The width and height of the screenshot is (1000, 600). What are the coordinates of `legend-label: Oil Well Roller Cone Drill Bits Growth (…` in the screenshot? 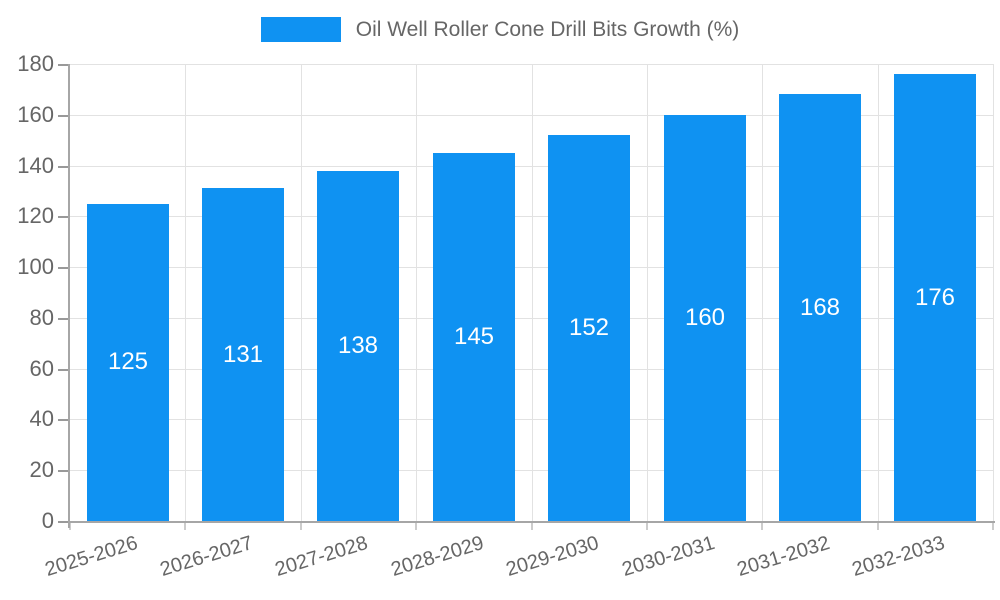 It's located at (547, 29).